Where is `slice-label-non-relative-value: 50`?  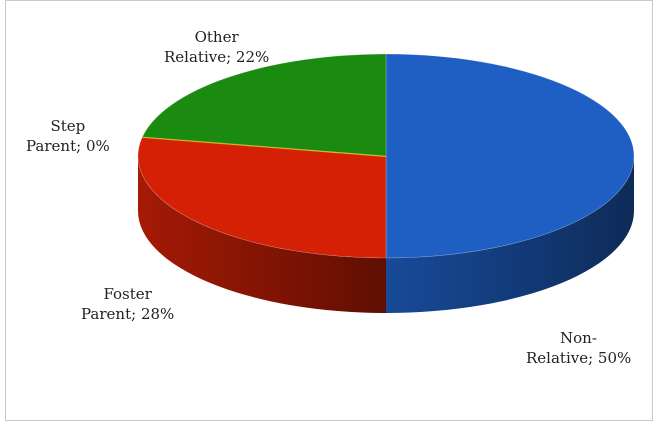 slice-label-non-relative-value: 50 is located at coordinates (607, 358).